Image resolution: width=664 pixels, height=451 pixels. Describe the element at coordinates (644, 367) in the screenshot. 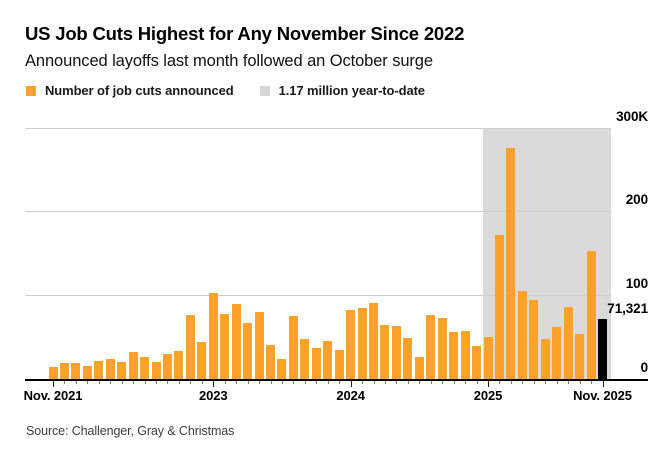

I see `y-axis-label: 0` at that location.